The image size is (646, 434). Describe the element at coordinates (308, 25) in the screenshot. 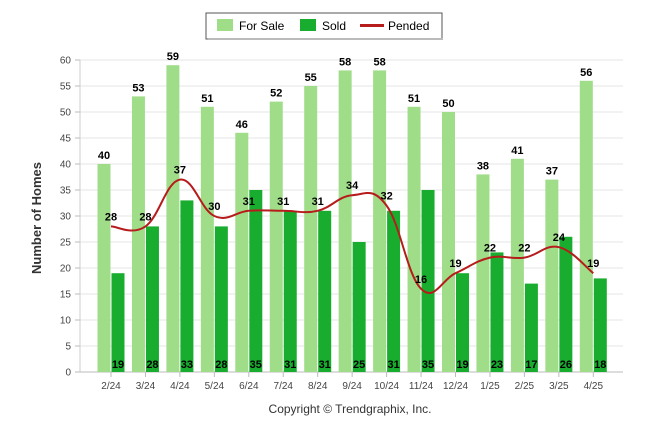

I see `legend-swatch-sold` at that location.